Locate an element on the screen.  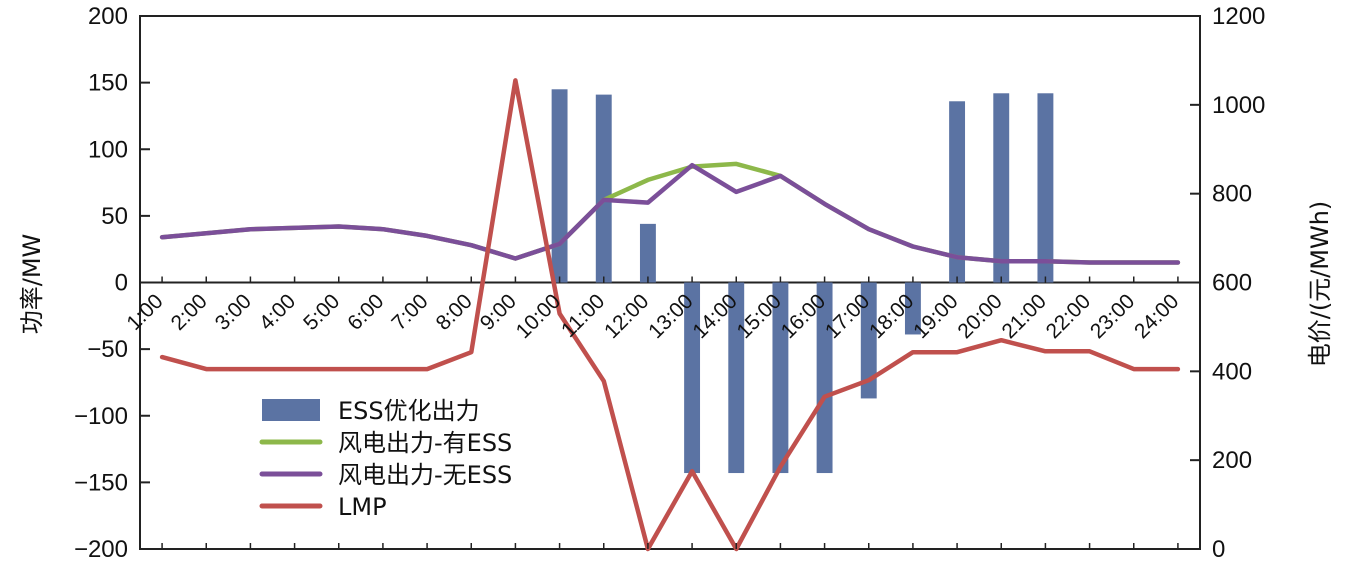
x-tick-label: 3:00 is located at coordinates (233, 312).